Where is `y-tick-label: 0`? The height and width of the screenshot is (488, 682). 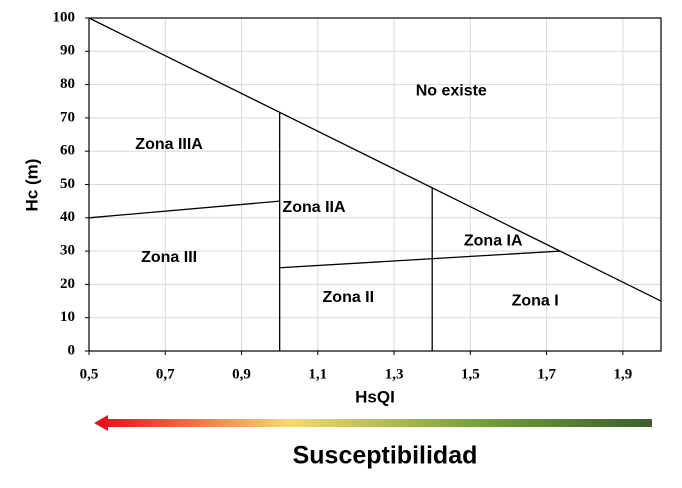
y-tick-label: 0 is located at coordinates (72, 350).